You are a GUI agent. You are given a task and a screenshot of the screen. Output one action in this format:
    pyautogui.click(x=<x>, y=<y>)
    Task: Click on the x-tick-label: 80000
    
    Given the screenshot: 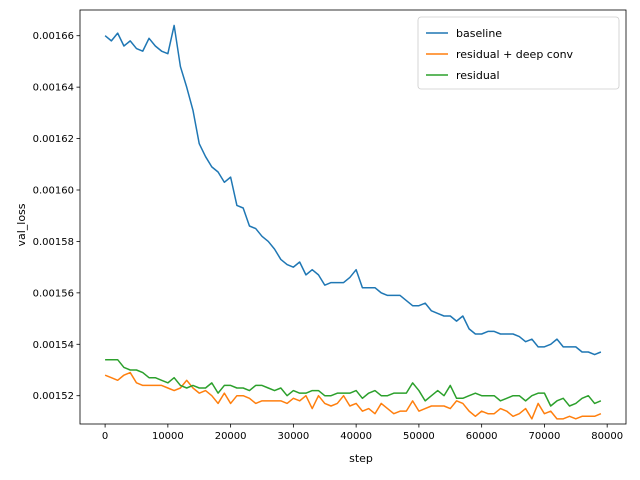 What is the action you would take?
    pyautogui.click(x=607, y=436)
    